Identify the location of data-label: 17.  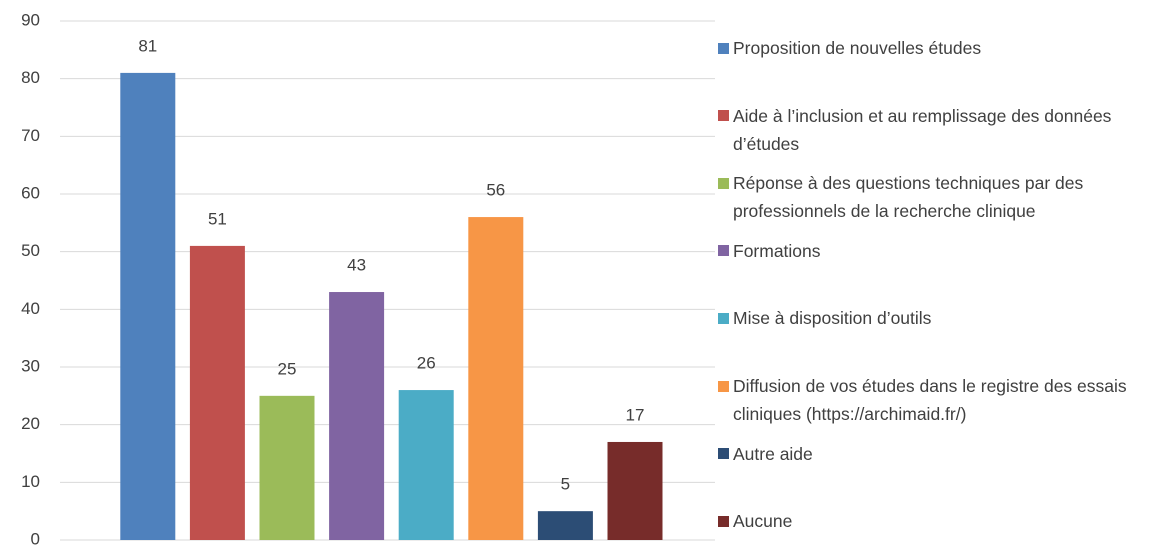
(635, 414).